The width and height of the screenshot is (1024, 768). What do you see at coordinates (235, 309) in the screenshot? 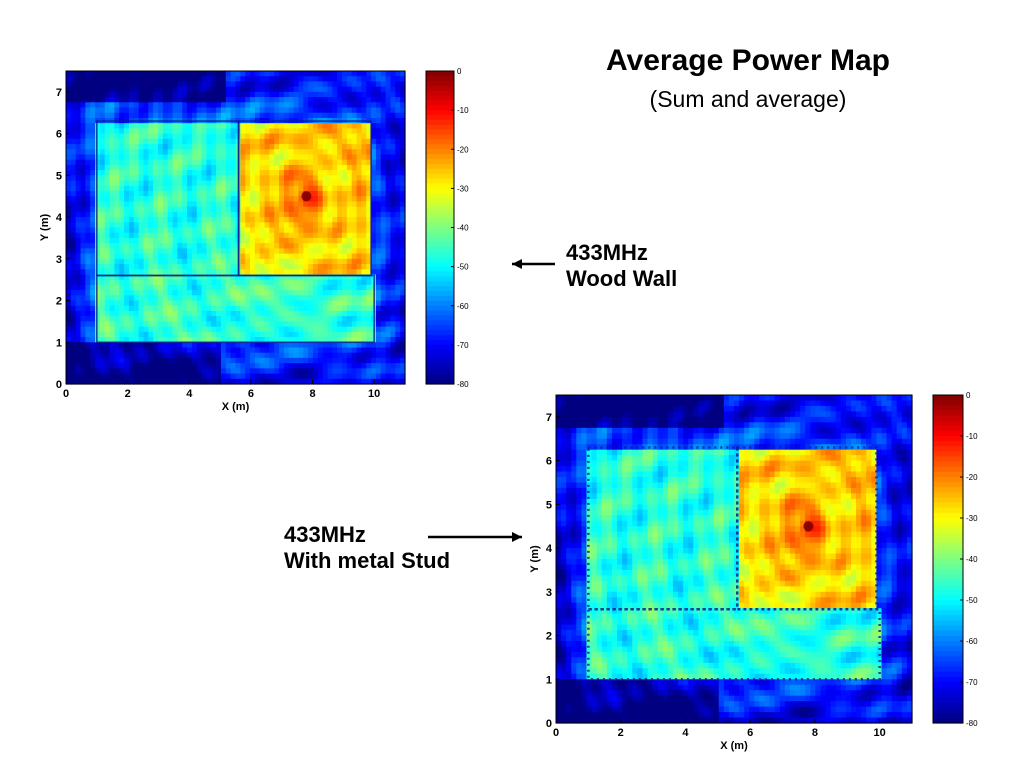
I see `wall-lower-room` at bounding box center [235, 309].